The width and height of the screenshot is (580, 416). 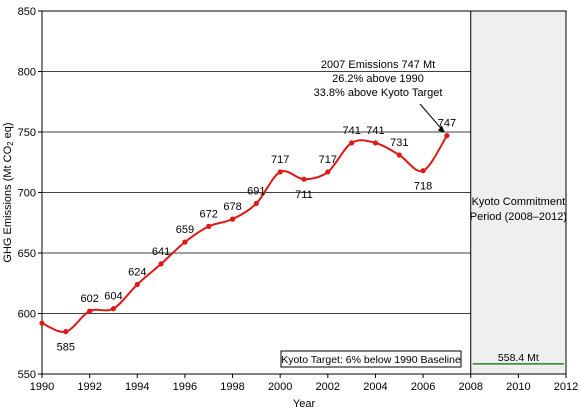 What do you see at coordinates (328, 387) in the screenshot?
I see `x-tick-label: 2002` at bounding box center [328, 387].